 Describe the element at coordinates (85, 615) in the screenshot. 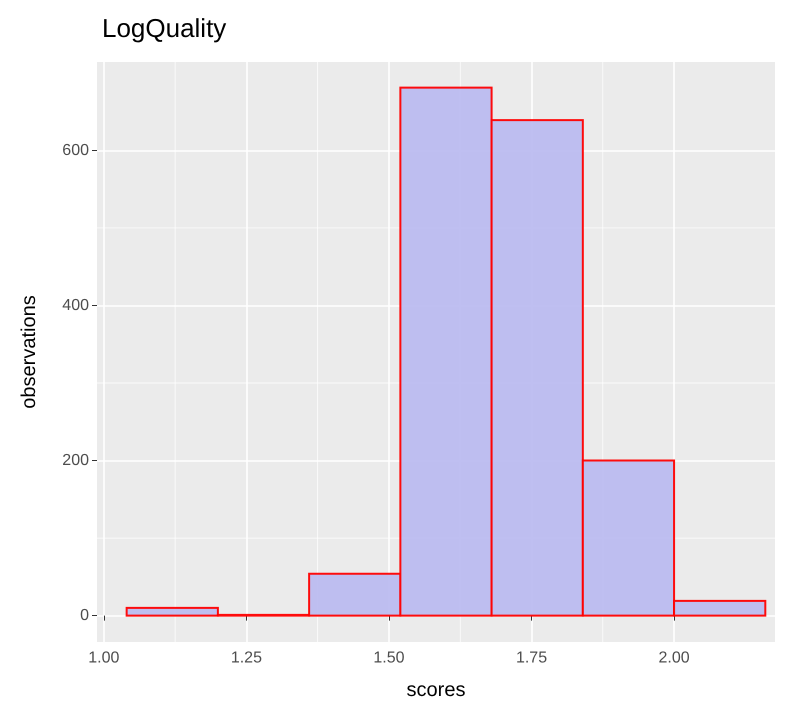

I see `y-tick-label: 0` at that location.